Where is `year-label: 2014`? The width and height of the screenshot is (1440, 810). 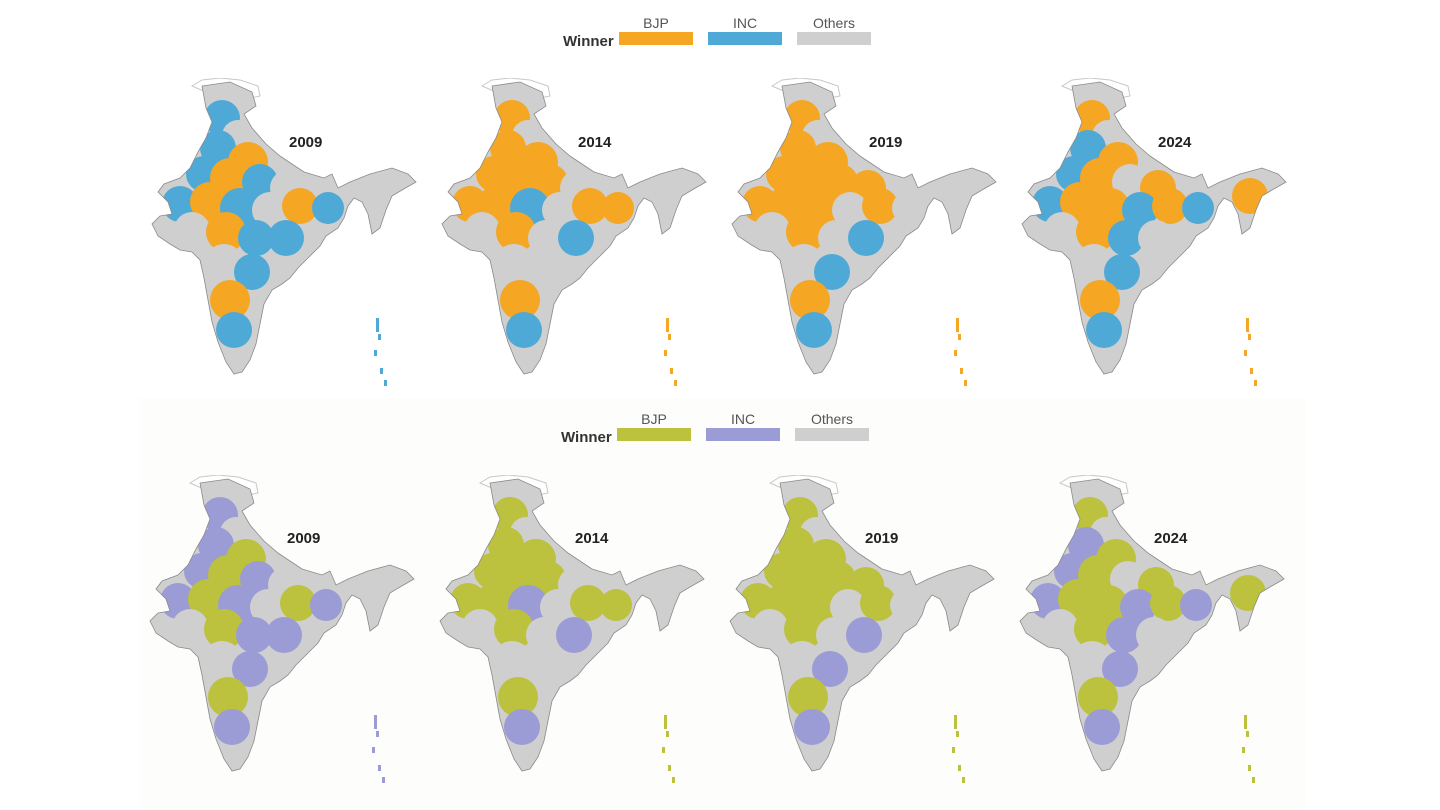
year-label: 2014 is located at coordinates (595, 142).